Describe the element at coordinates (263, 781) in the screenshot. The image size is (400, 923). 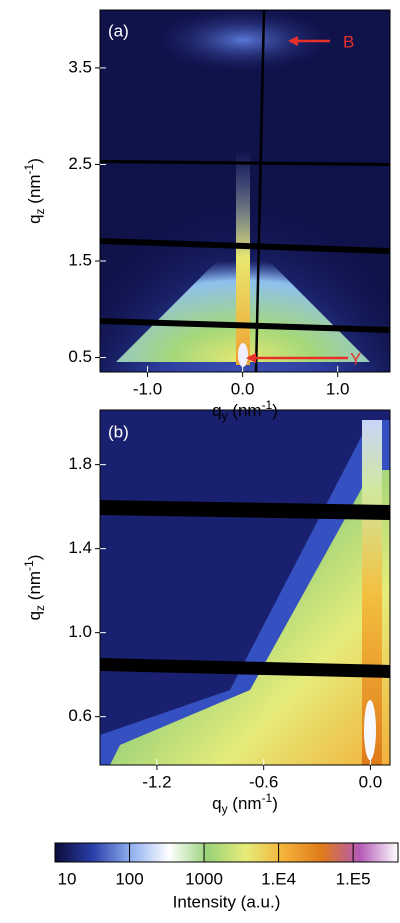
I see `x-tick-label: -0.6` at that location.